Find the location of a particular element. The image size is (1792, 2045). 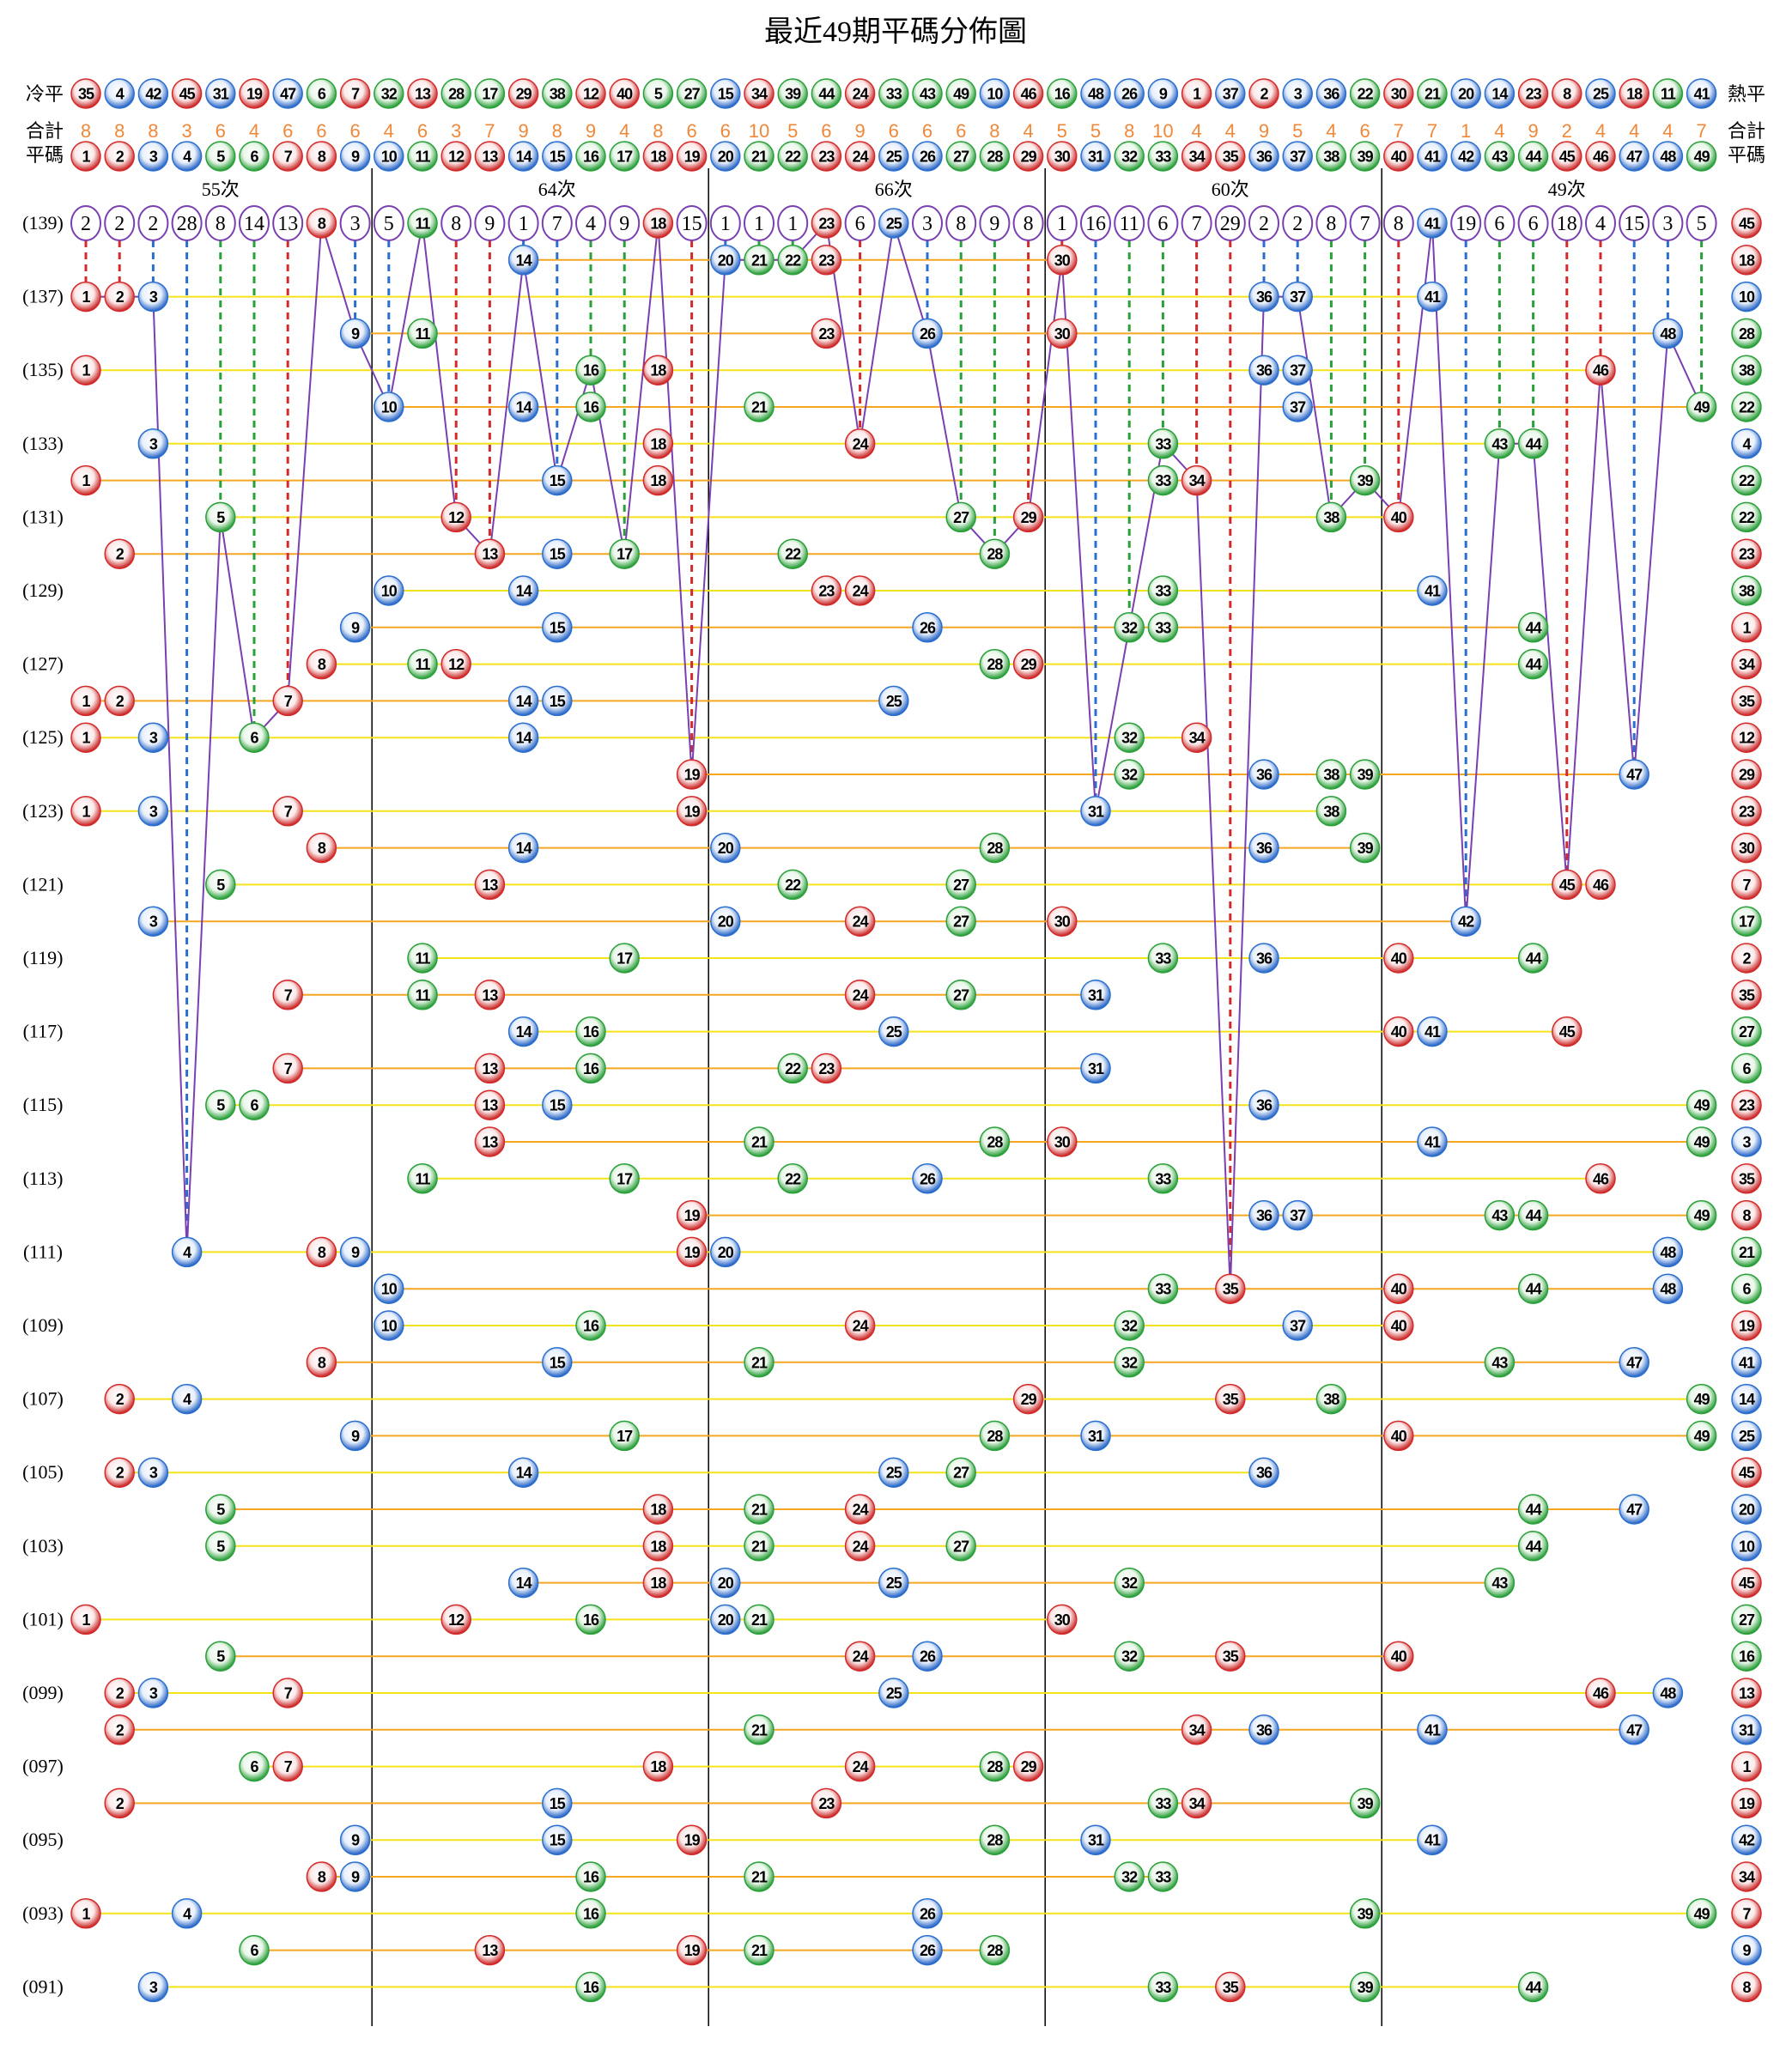

number-header-ball: 14 is located at coordinates (523, 156).